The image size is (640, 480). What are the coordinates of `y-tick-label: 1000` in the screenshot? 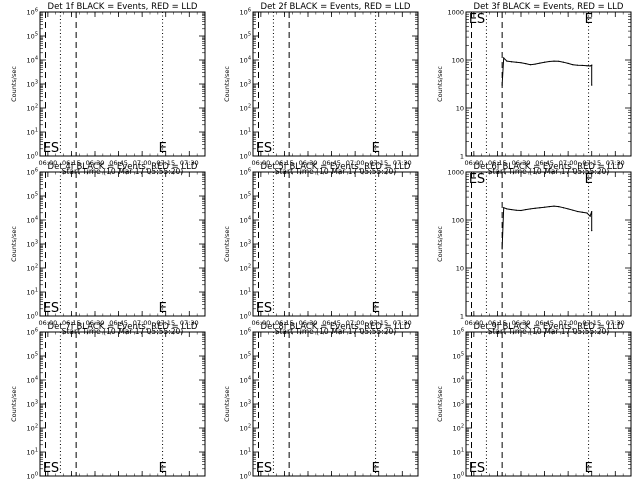 It's located at (455, 13).